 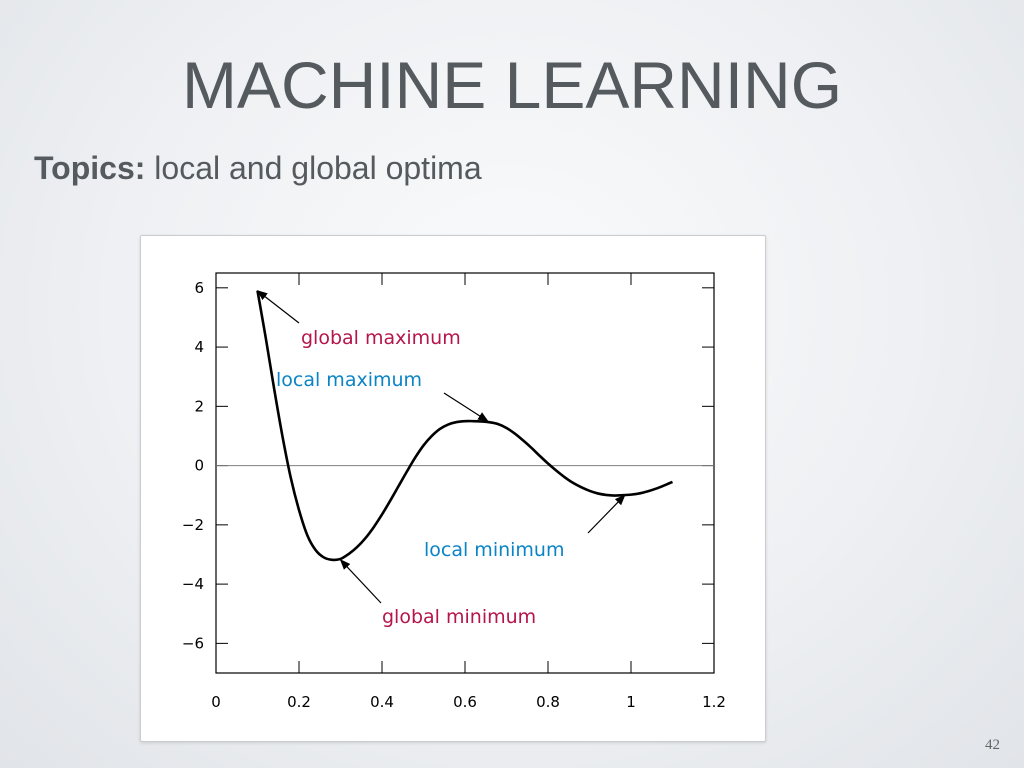 What do you see at coordinates (90, 168) in the screenshot?
I see `topics-label: Topics:` at bounding box center [90, 168].